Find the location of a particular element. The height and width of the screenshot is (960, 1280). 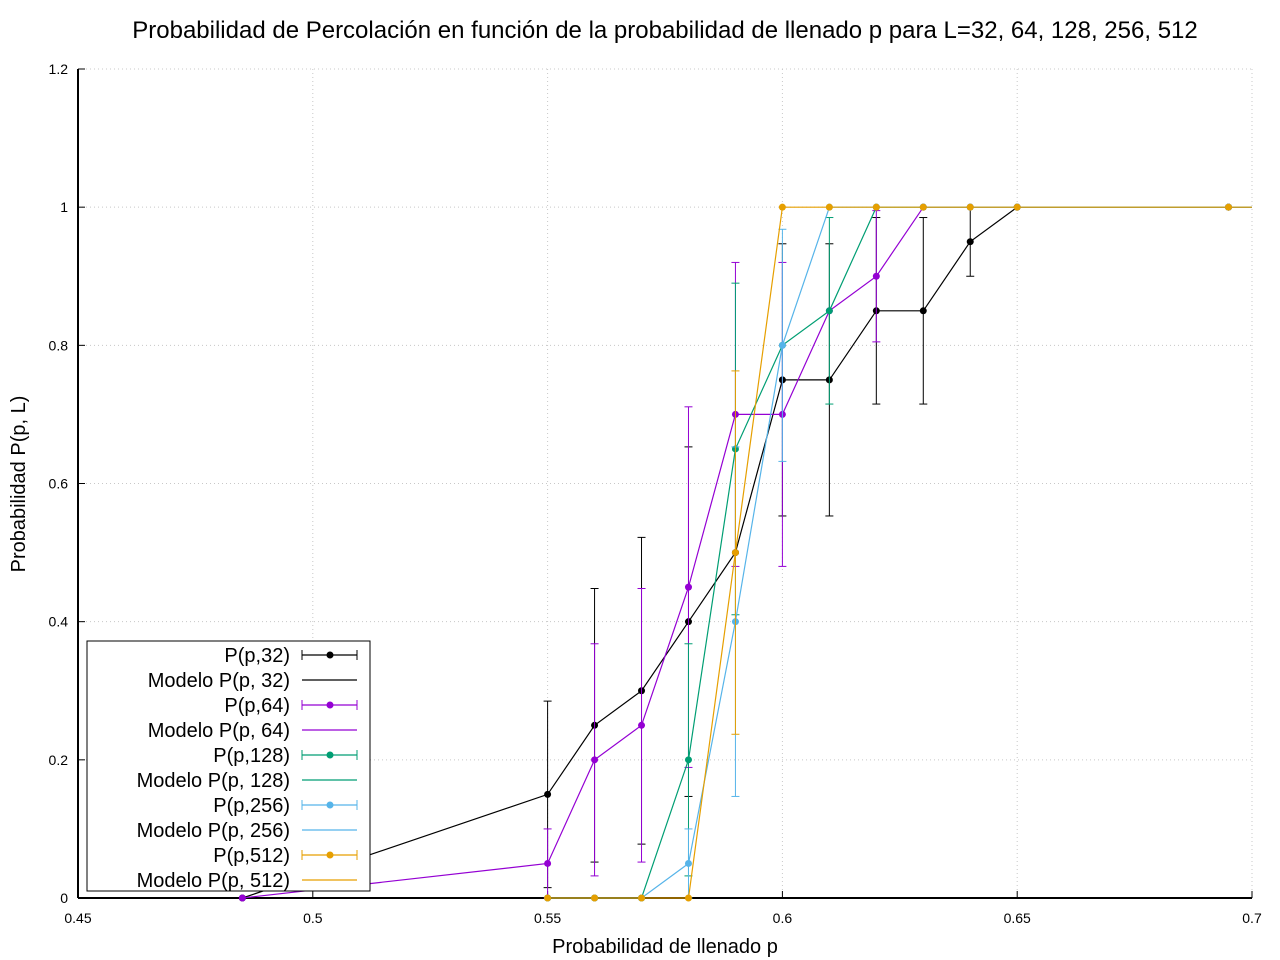

x-tick-label: 0.45 is located at coordinates (77, 918).